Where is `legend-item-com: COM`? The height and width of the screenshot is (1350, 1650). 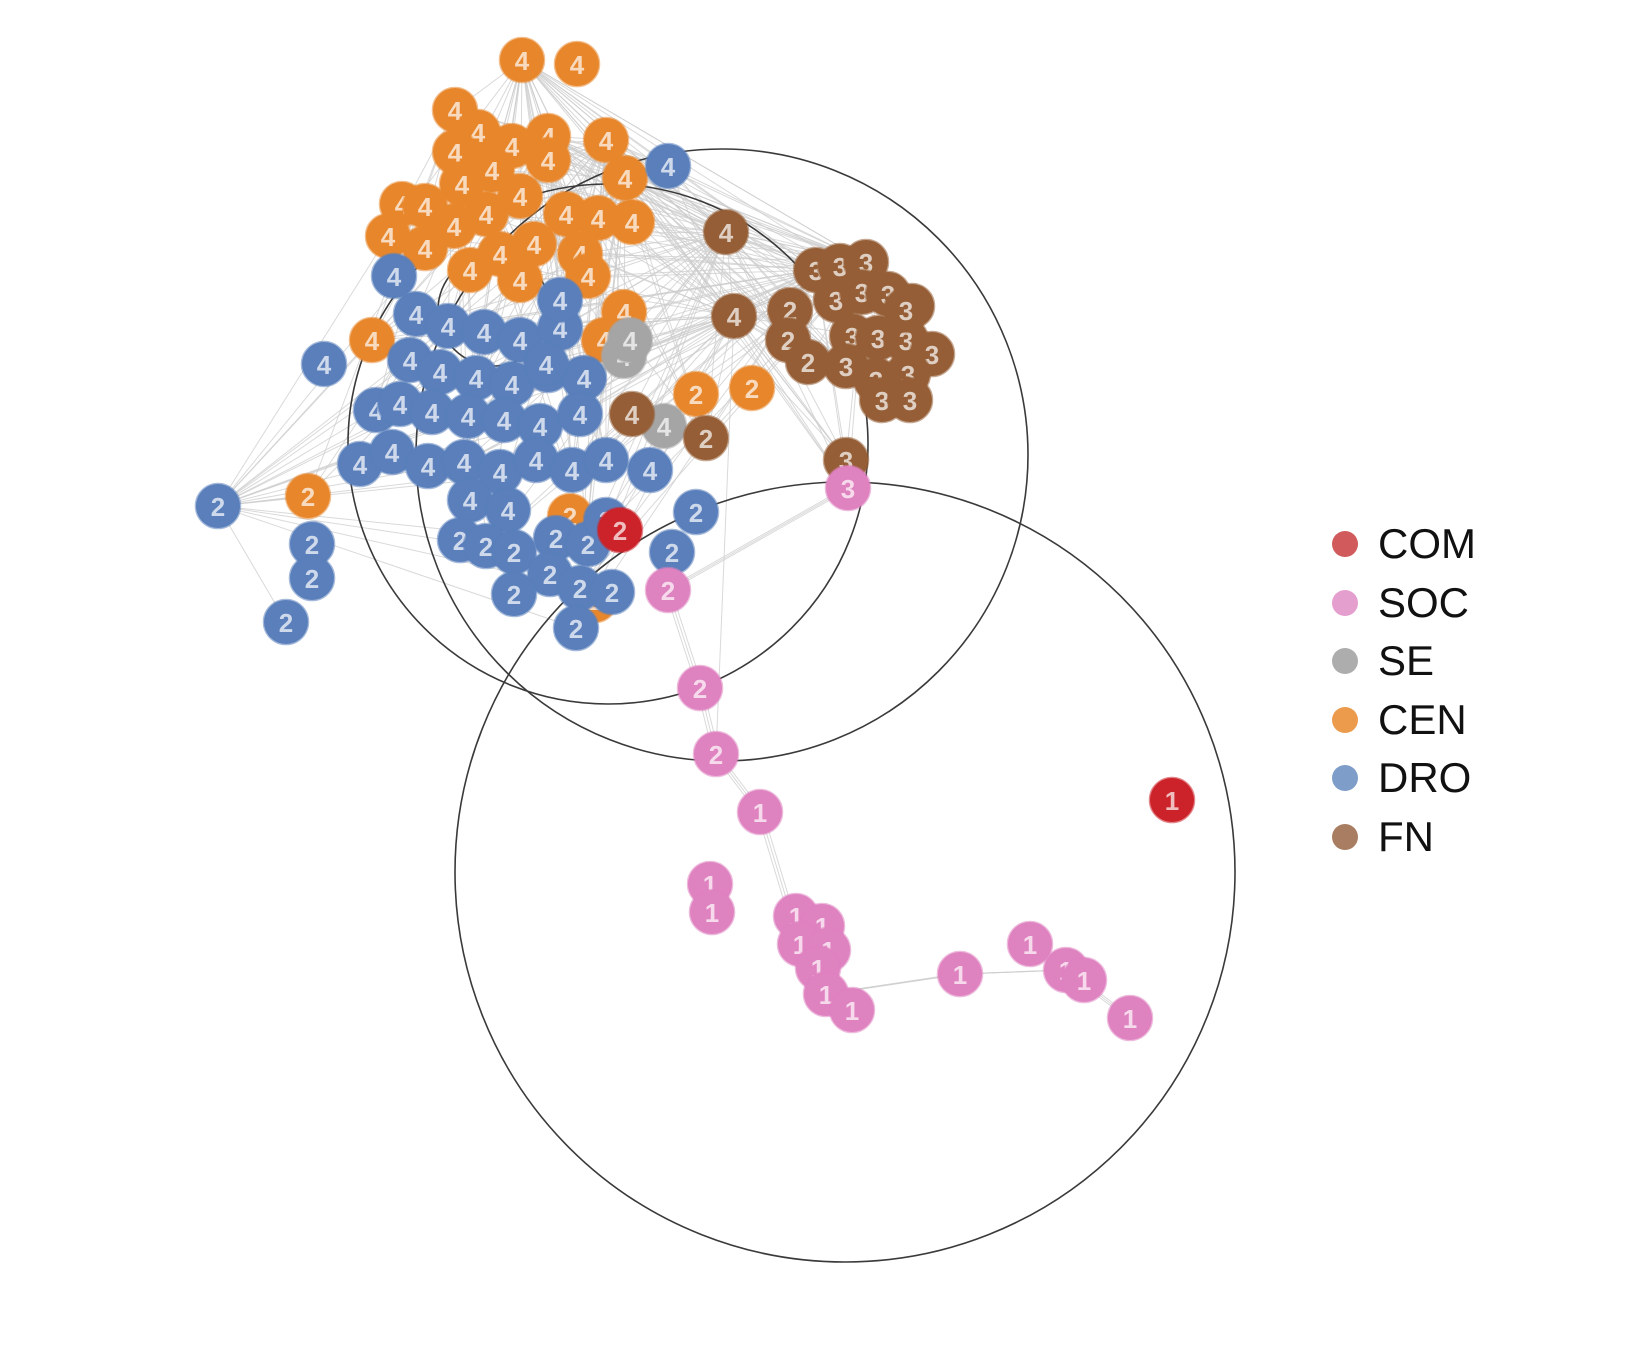
legend-item-com: COM is located at coordinates (1404, 544).